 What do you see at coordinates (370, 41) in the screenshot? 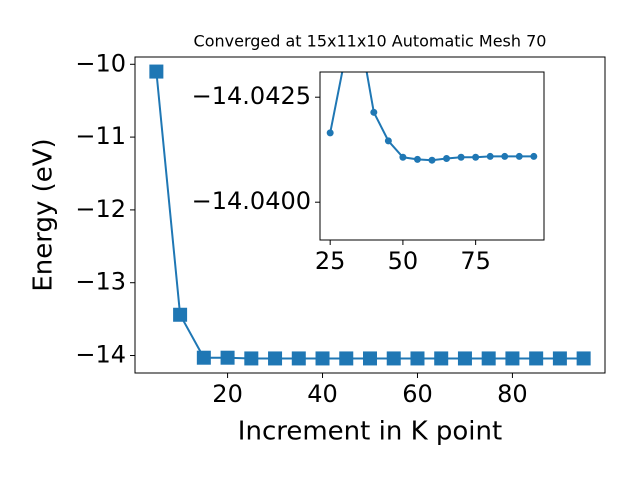
I see `chart-title: Converged at 15x11x10 Automatic Mesh 70` at bounding box center [370, 41].